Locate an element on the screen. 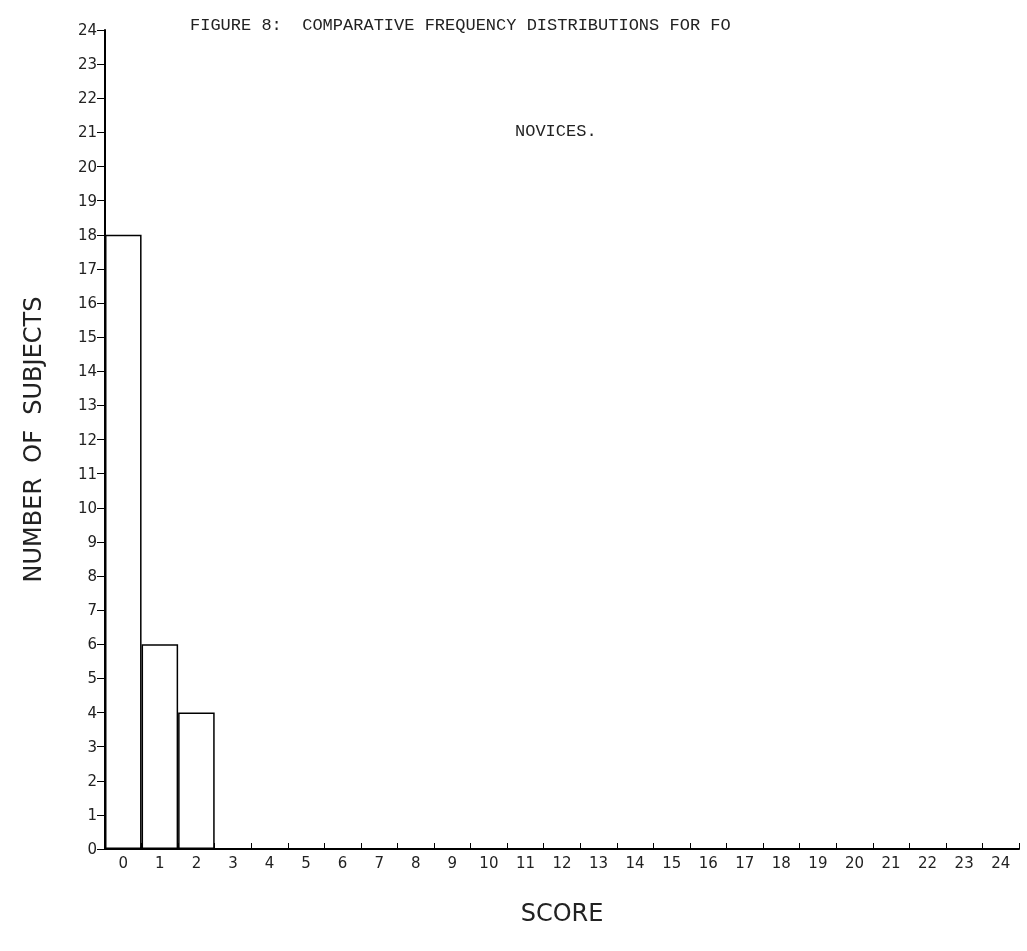  x-tick-label: 11 is located at coordinates (525, 862).